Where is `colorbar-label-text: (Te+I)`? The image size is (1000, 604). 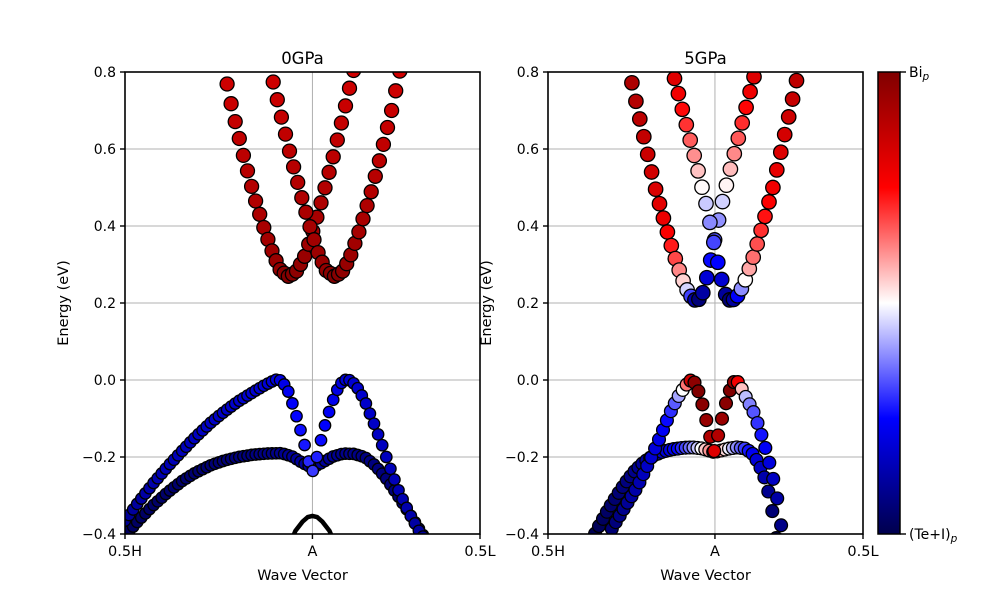 colorbar-label-text: (Te+I) is located at coordinates (930, 535).